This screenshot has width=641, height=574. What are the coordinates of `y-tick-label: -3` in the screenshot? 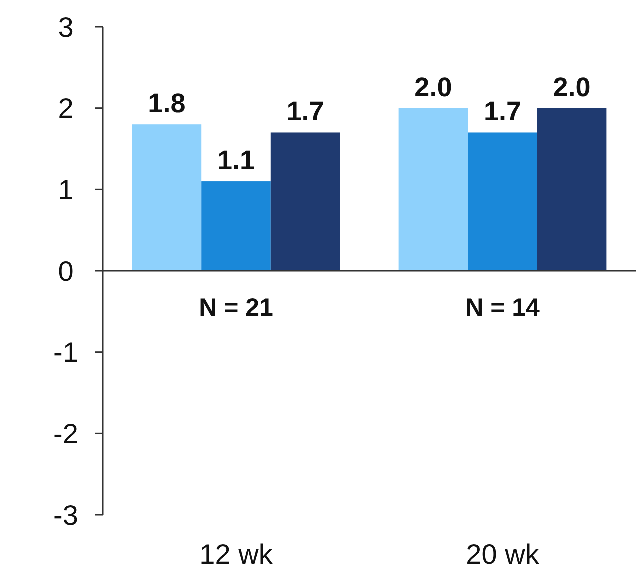 It's located at (66, 515).